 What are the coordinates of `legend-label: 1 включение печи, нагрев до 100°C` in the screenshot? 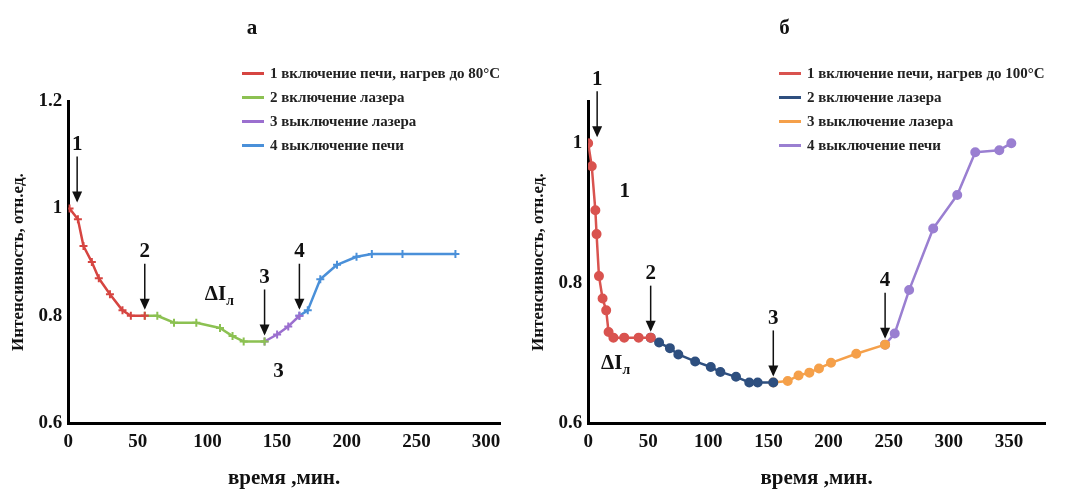 It's located at (926, 74).